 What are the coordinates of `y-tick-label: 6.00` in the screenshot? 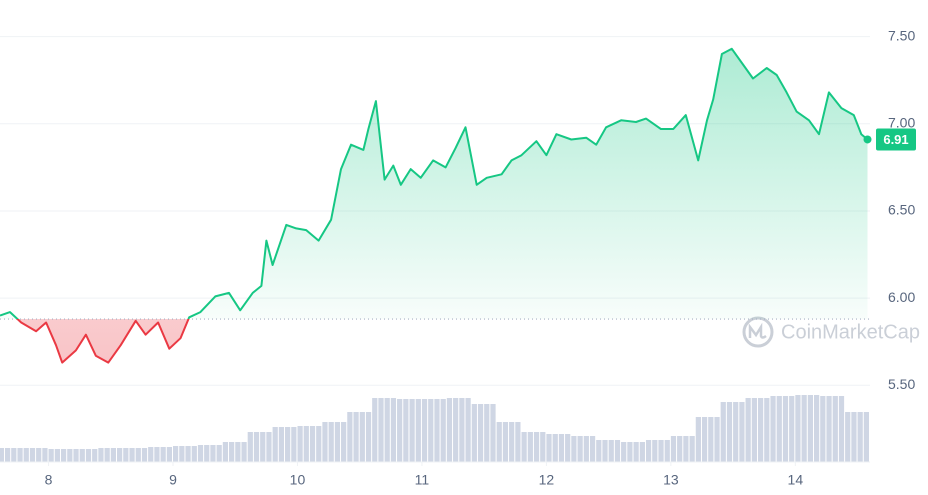 It's located at (901, 297).